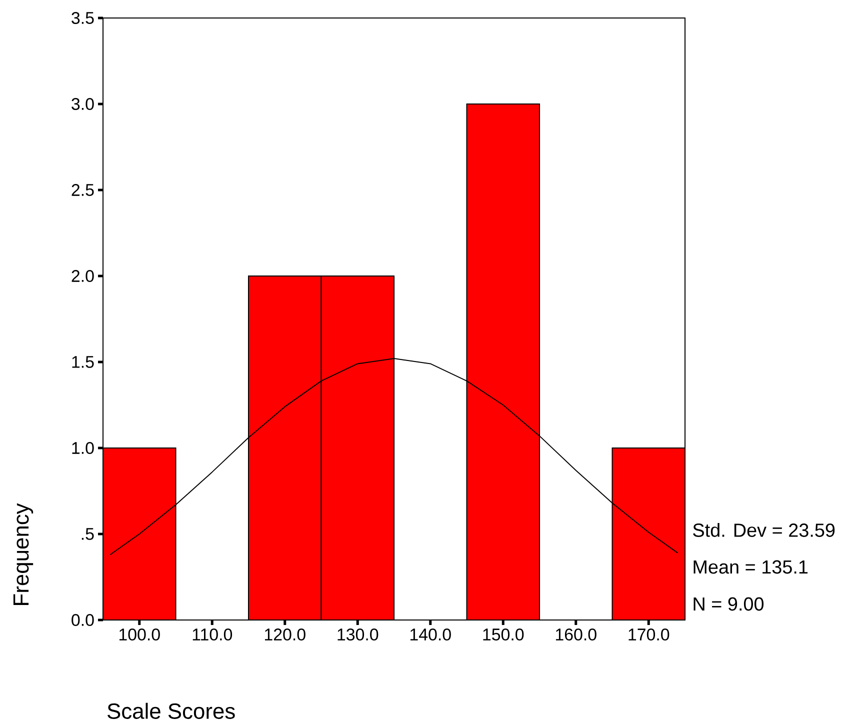 The image size is (856, 725). Describe the element at coordinates (285, 634) in the screenshot. I see `x-tick-label: 120.0` at that location.